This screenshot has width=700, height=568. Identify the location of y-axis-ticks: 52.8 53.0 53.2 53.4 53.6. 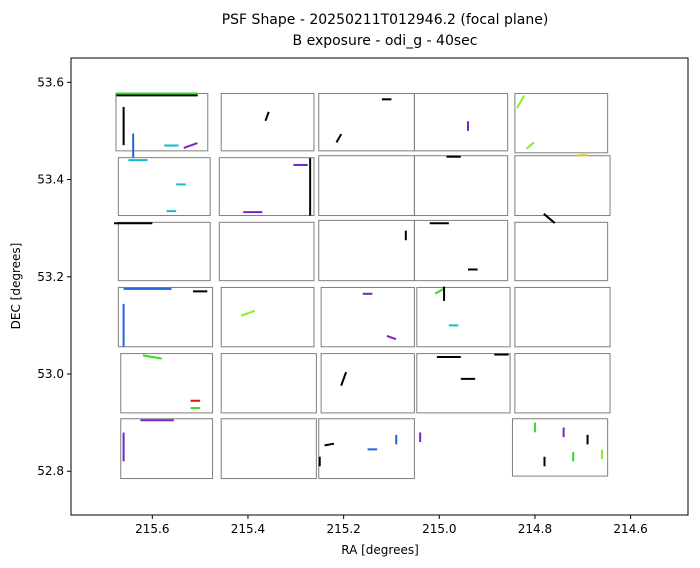
(54, 276).